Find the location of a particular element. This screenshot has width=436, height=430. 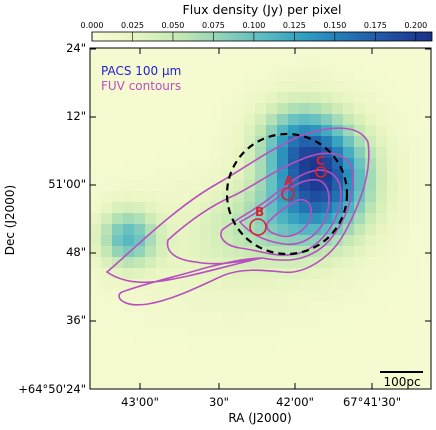

ytick-label-4: 12" is located at coordinates (76, 116).